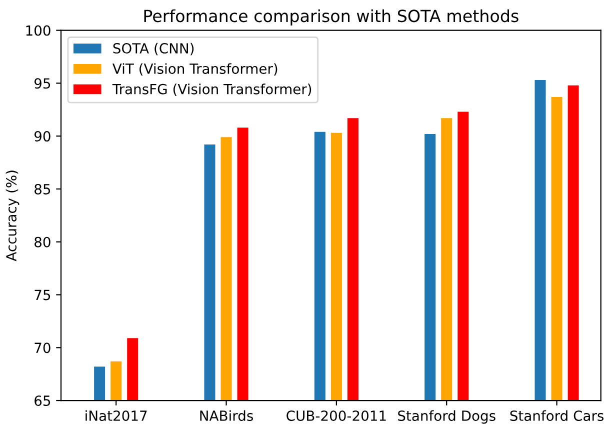 This screenshot has width=610, height=433. I want to click on x-tick-label: Stanford Cars, so click(557, 415).